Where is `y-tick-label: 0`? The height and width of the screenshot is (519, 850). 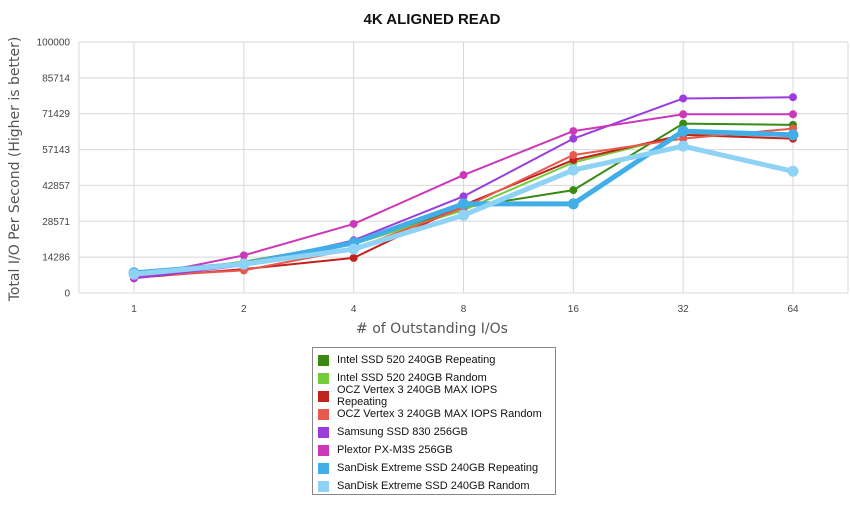
y-tick-label: 0 is located at coordinates (67, 294).